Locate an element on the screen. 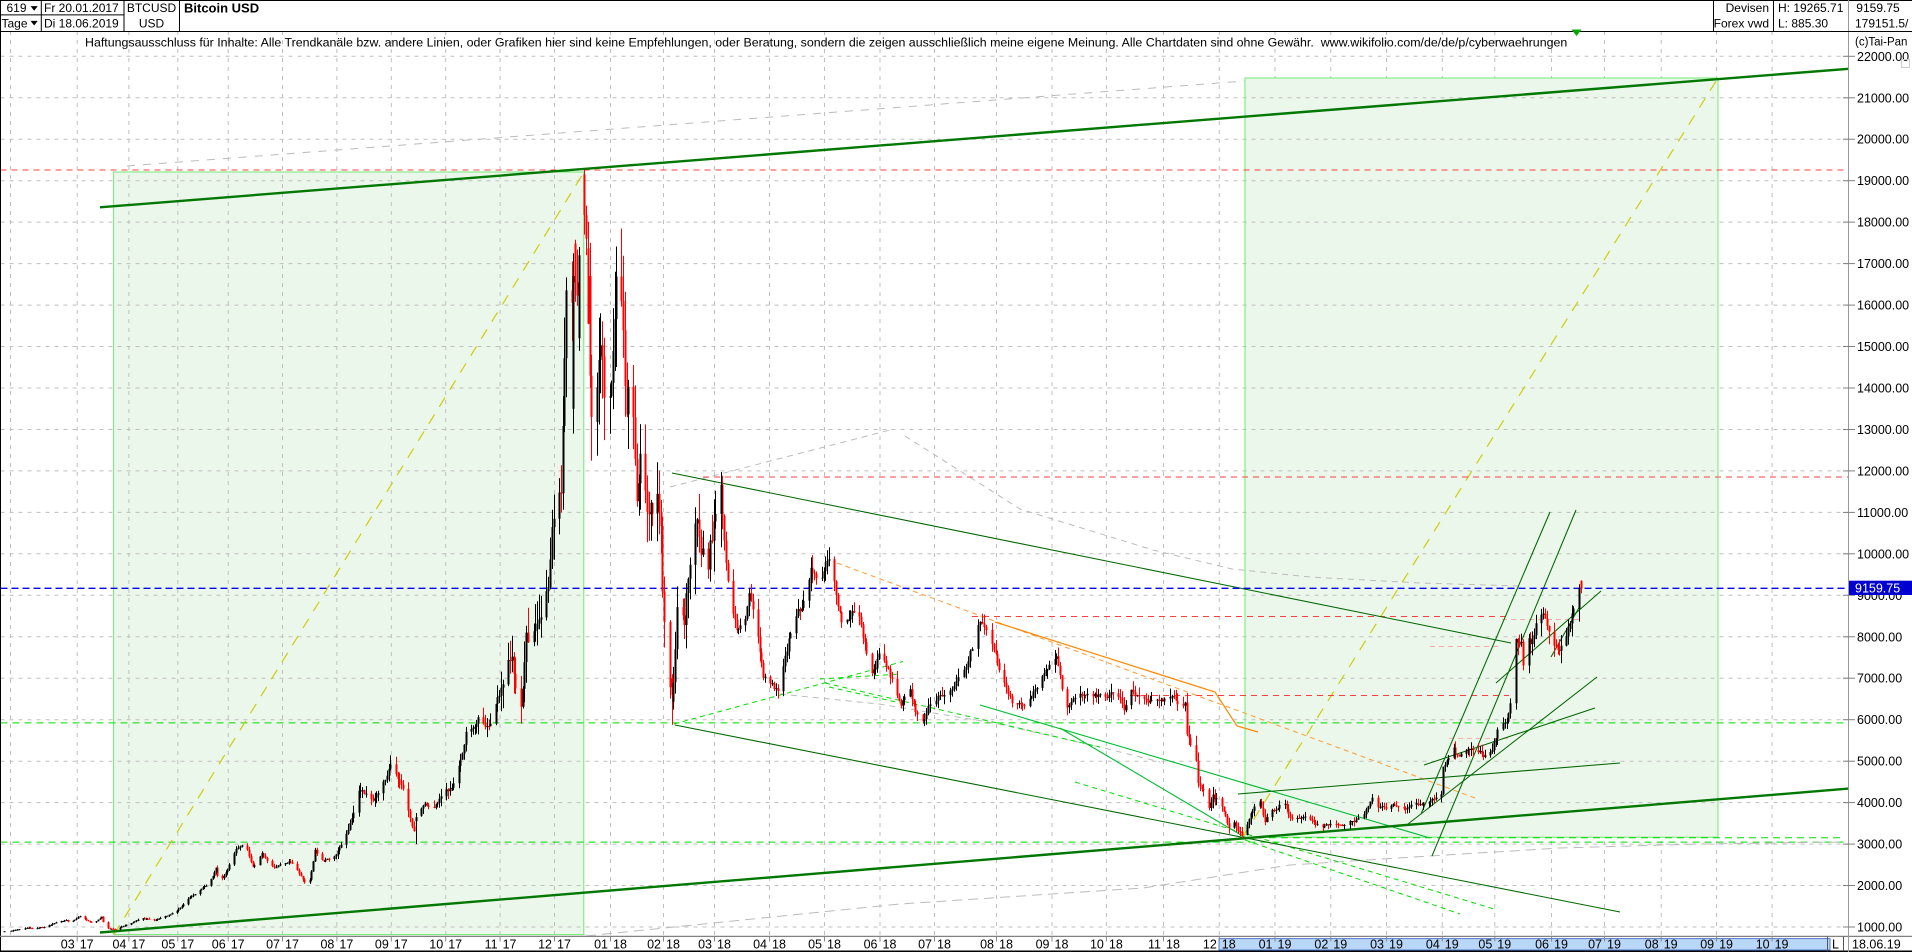  svg-text: Forex vwd is located at coordinates (1741, 24).